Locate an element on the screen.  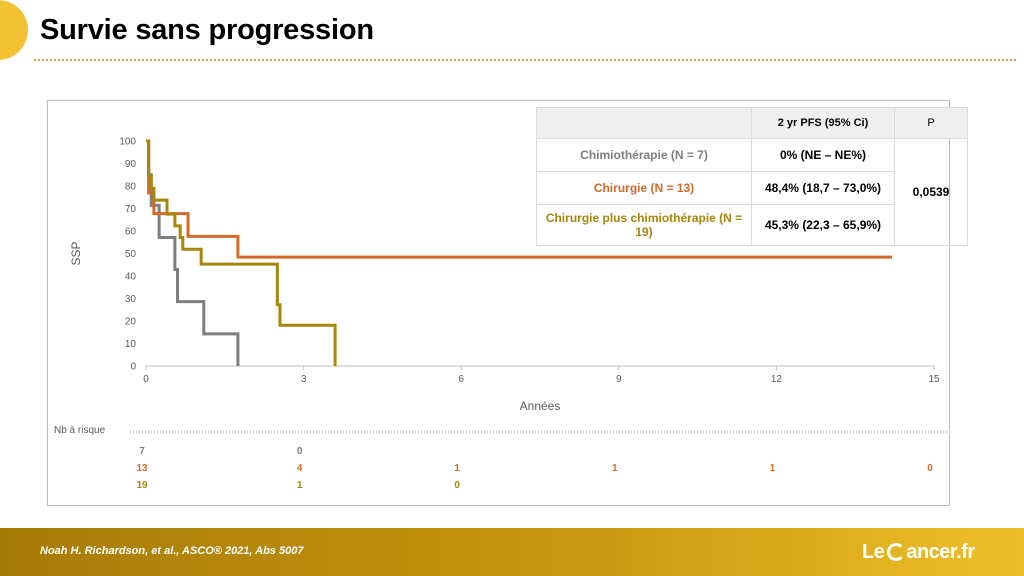
y-tick-label: 90 is located at coordinates (131, 164).